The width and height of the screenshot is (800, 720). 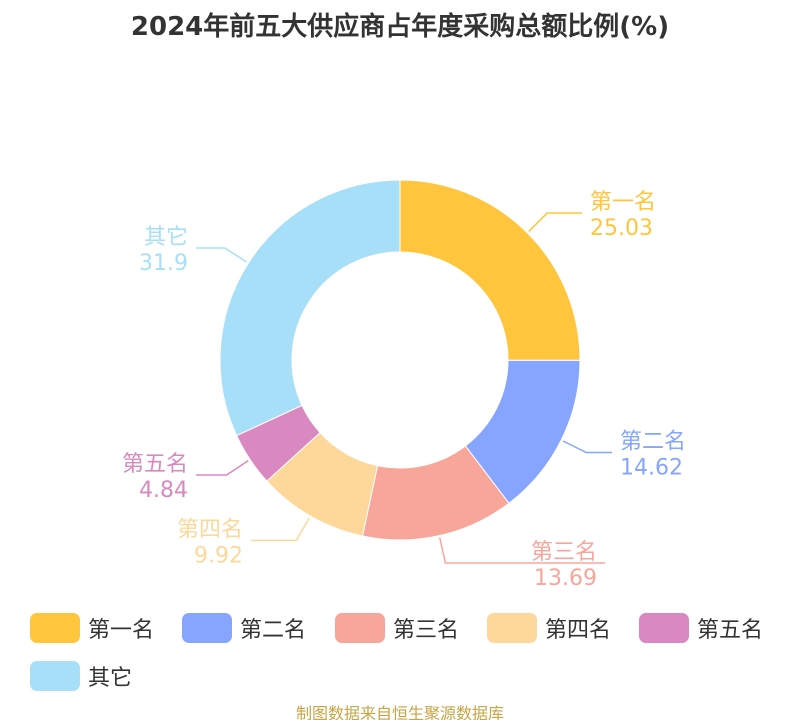 I want to click on slice-label-4: 第四名, so click(x=210, y=529).